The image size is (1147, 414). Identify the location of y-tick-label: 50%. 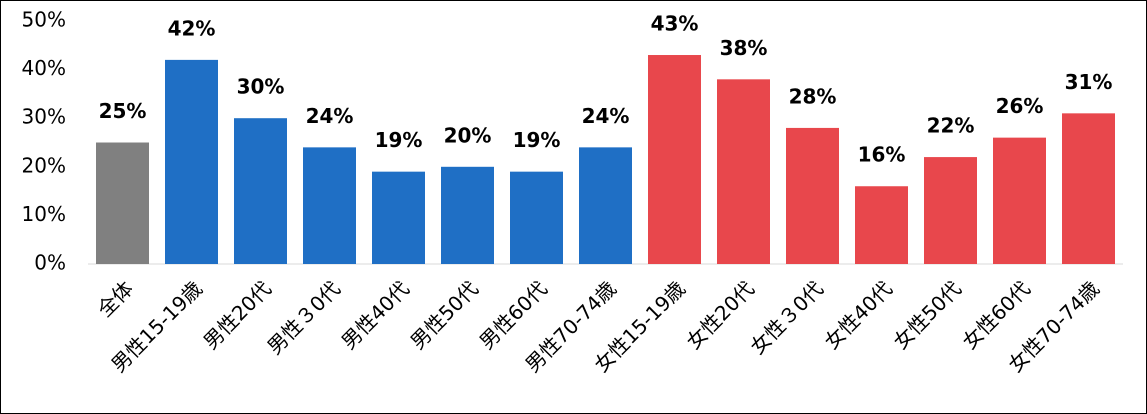
(44, 20).